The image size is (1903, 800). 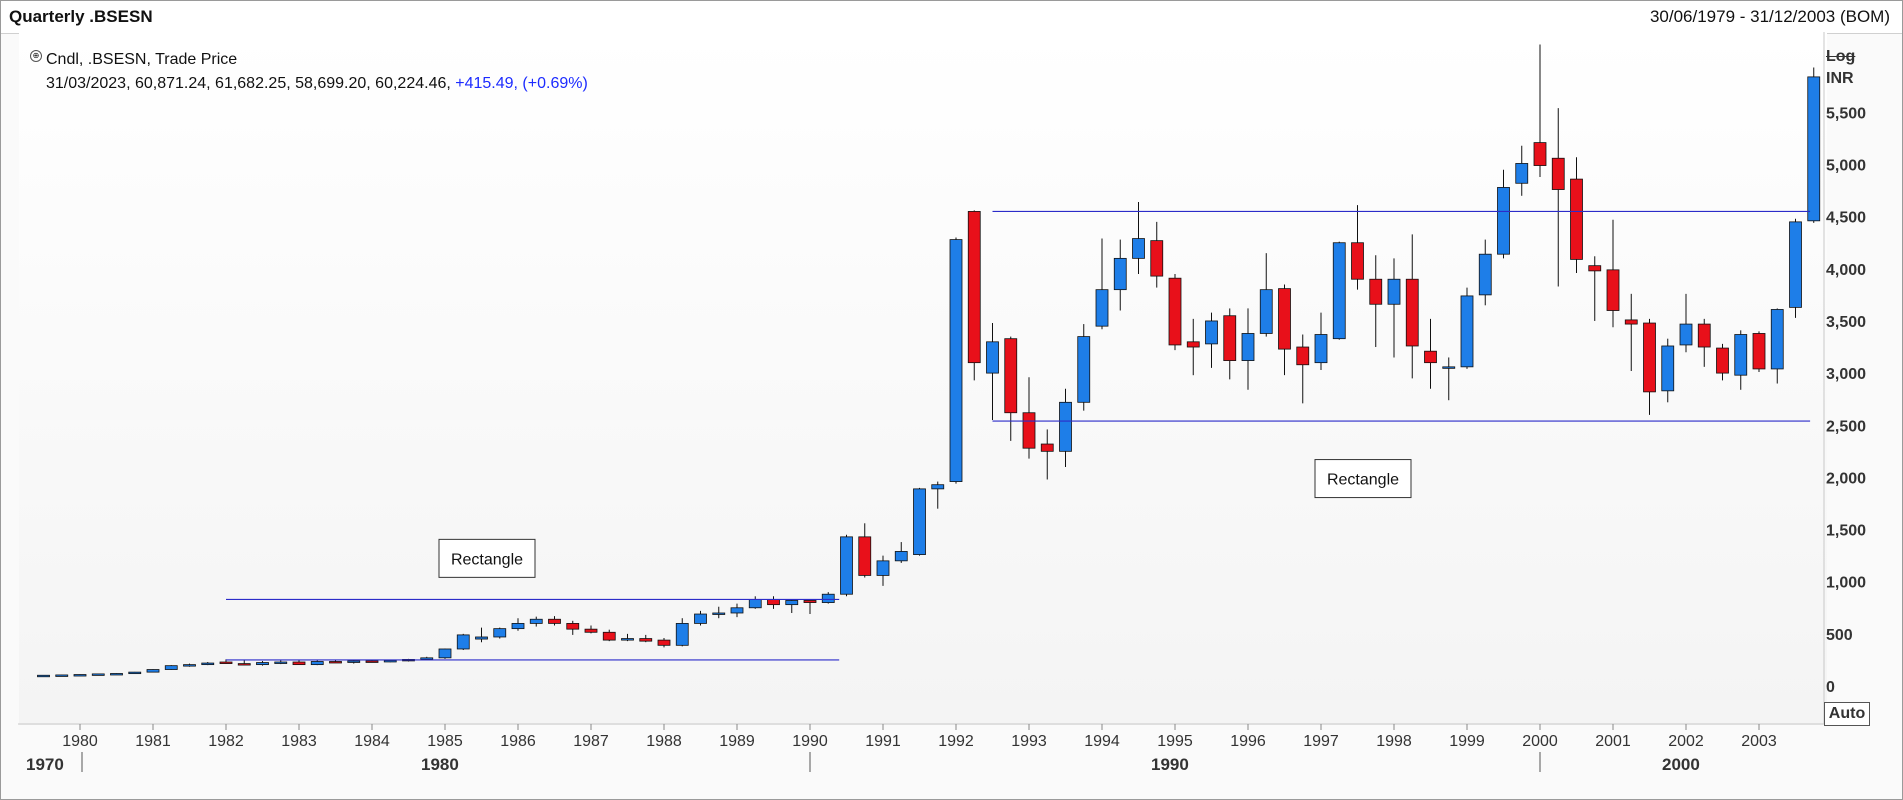 I want to click on x-tick-label: 2003, so click(x=1759, y=741).